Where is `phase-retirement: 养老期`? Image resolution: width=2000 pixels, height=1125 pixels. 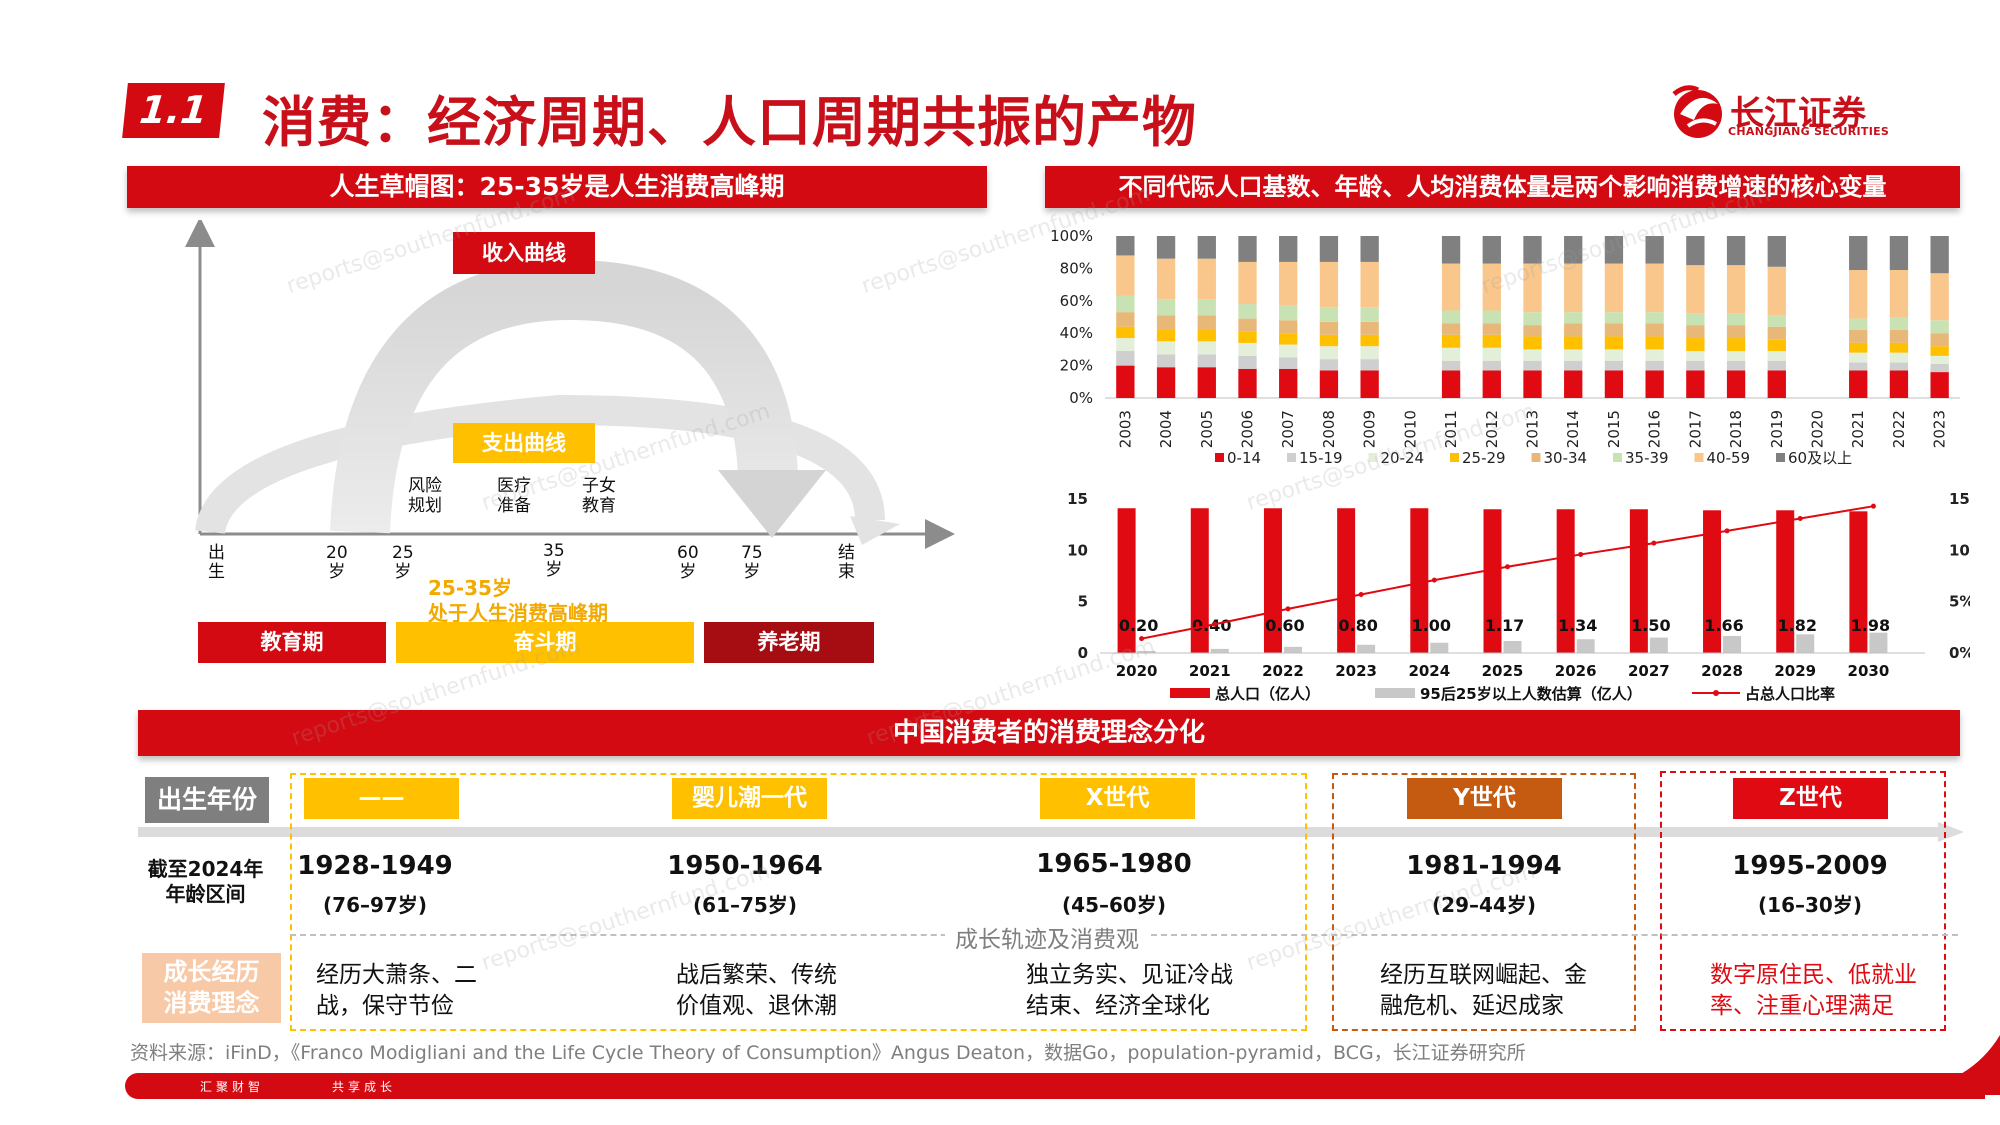
phase-retirement: 养老期 is located at coordinates (789, 642).